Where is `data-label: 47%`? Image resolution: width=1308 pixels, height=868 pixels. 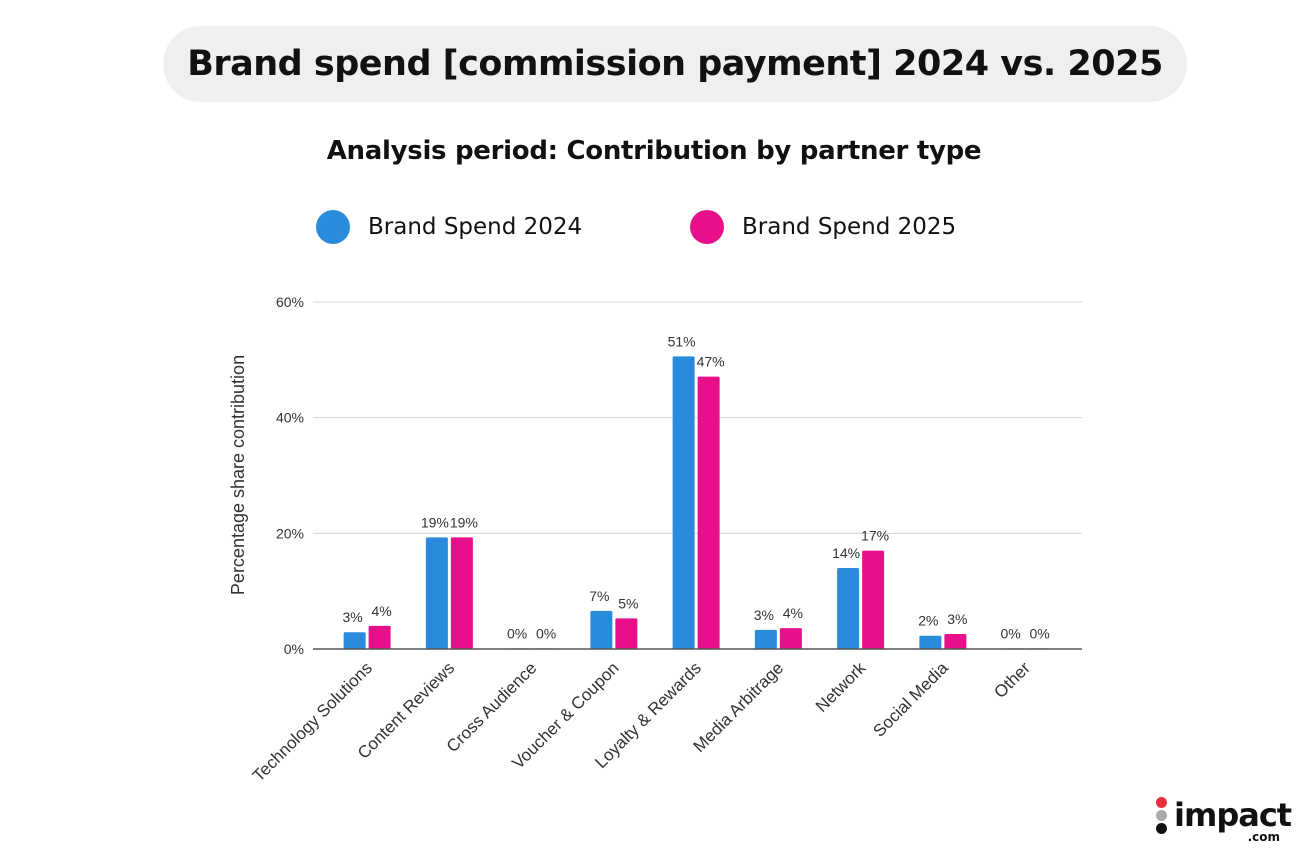 data-label: 47% is located at coordinates (711, 362).